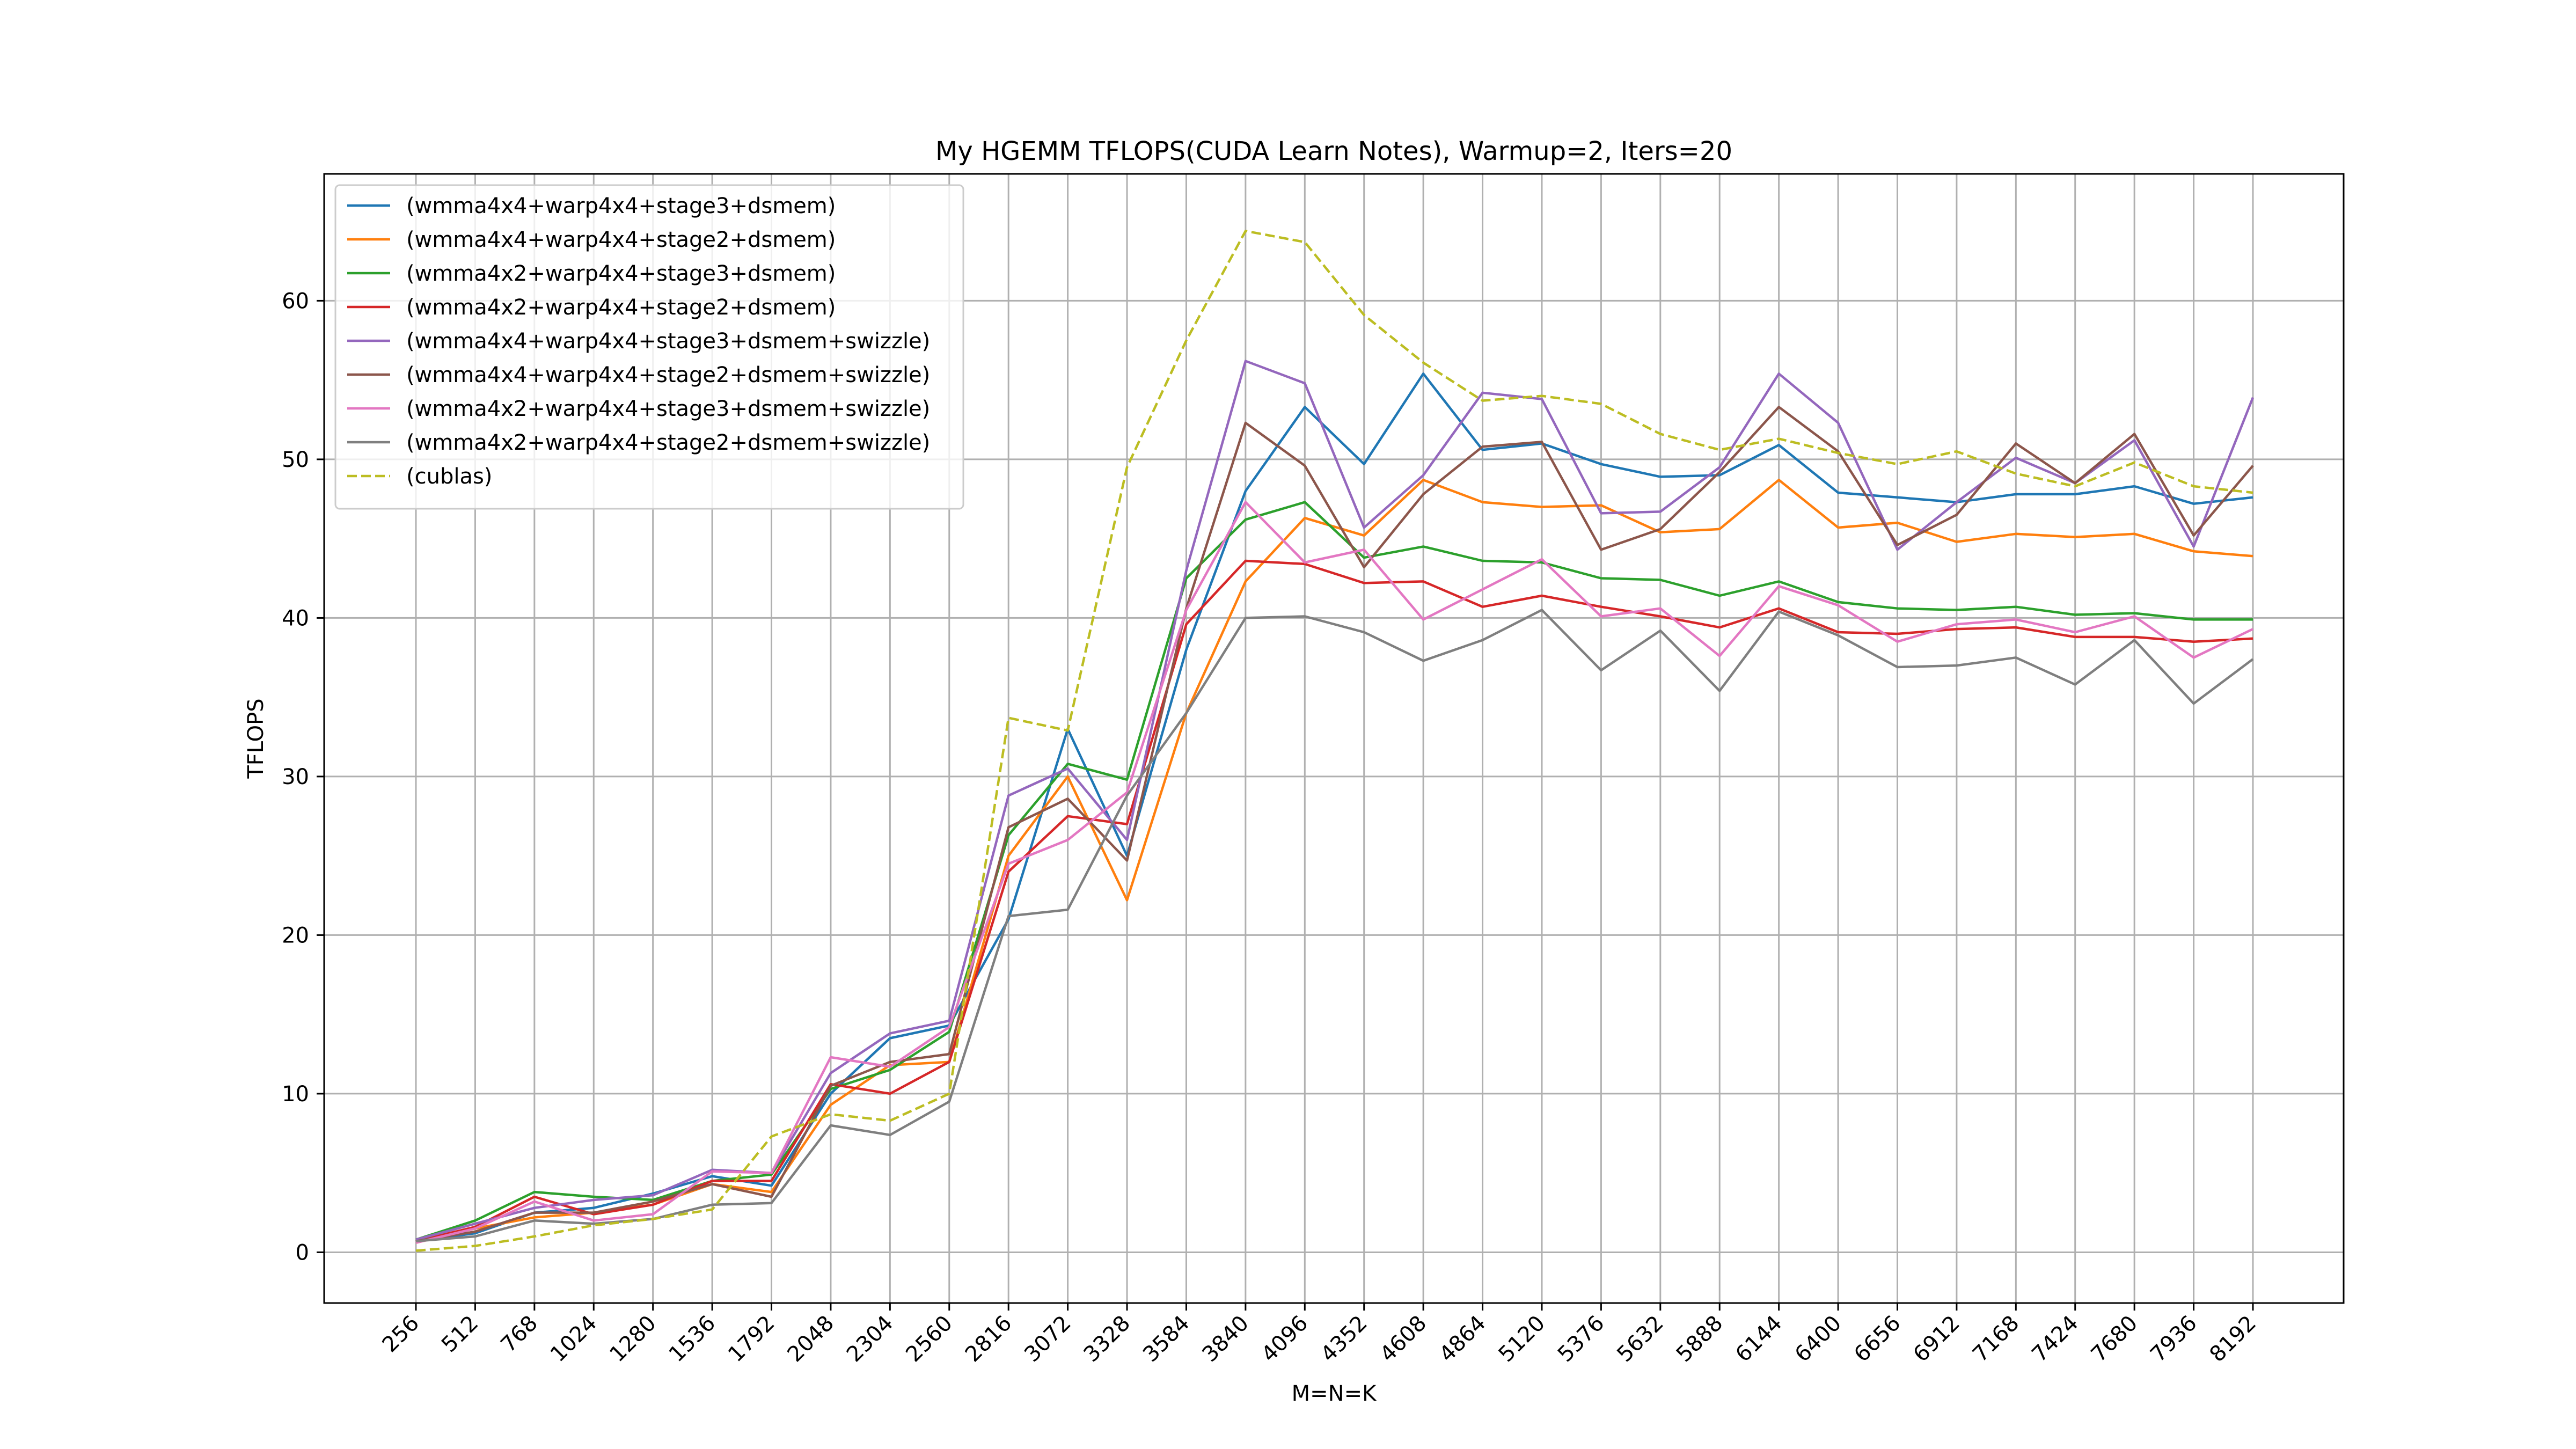 The width and height of the screenshot is (2576, 1449). I want to click on y-tick-label: 0, so click(302, 1252).